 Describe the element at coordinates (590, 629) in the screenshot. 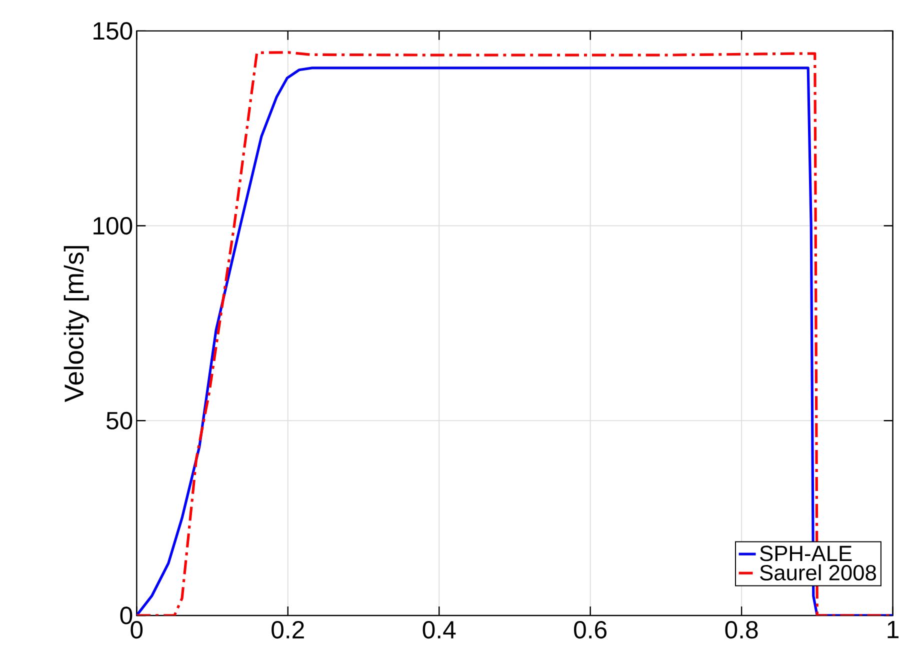

I see `x-tick-label: 0.6` at that location.